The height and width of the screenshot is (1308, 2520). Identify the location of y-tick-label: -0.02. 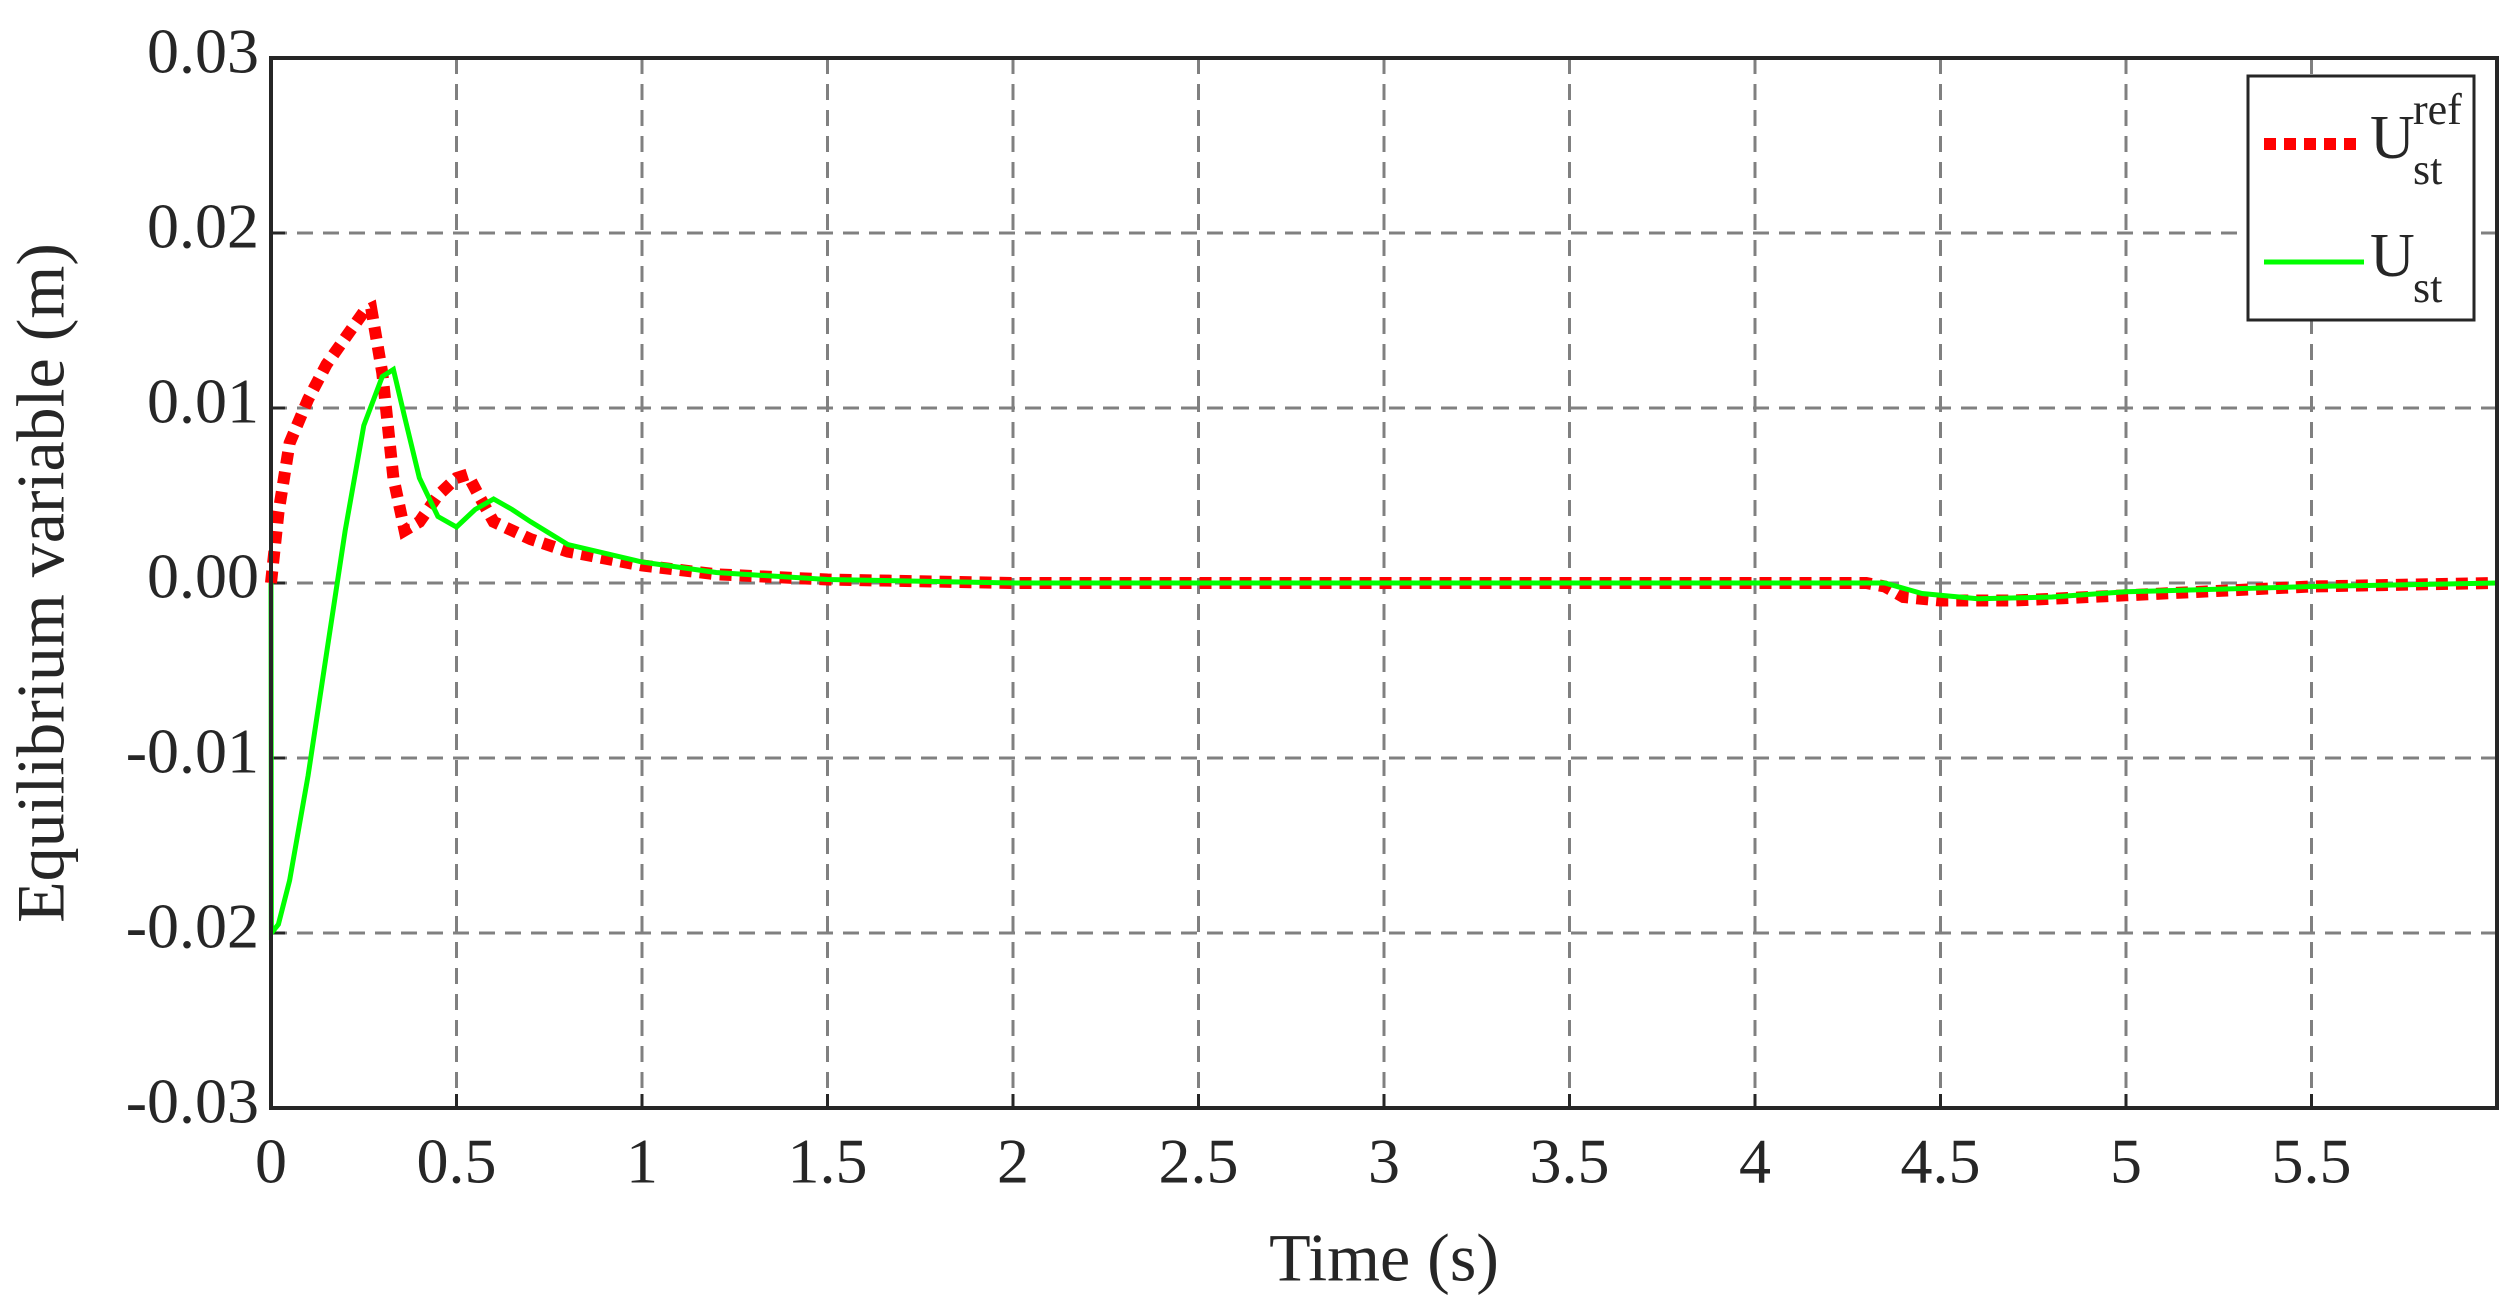
(192, 926).